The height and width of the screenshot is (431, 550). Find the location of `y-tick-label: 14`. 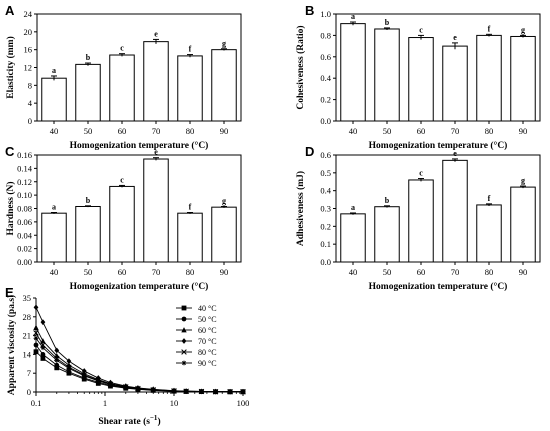

y-tick-label: 14 is located at coordinates (27, 354).